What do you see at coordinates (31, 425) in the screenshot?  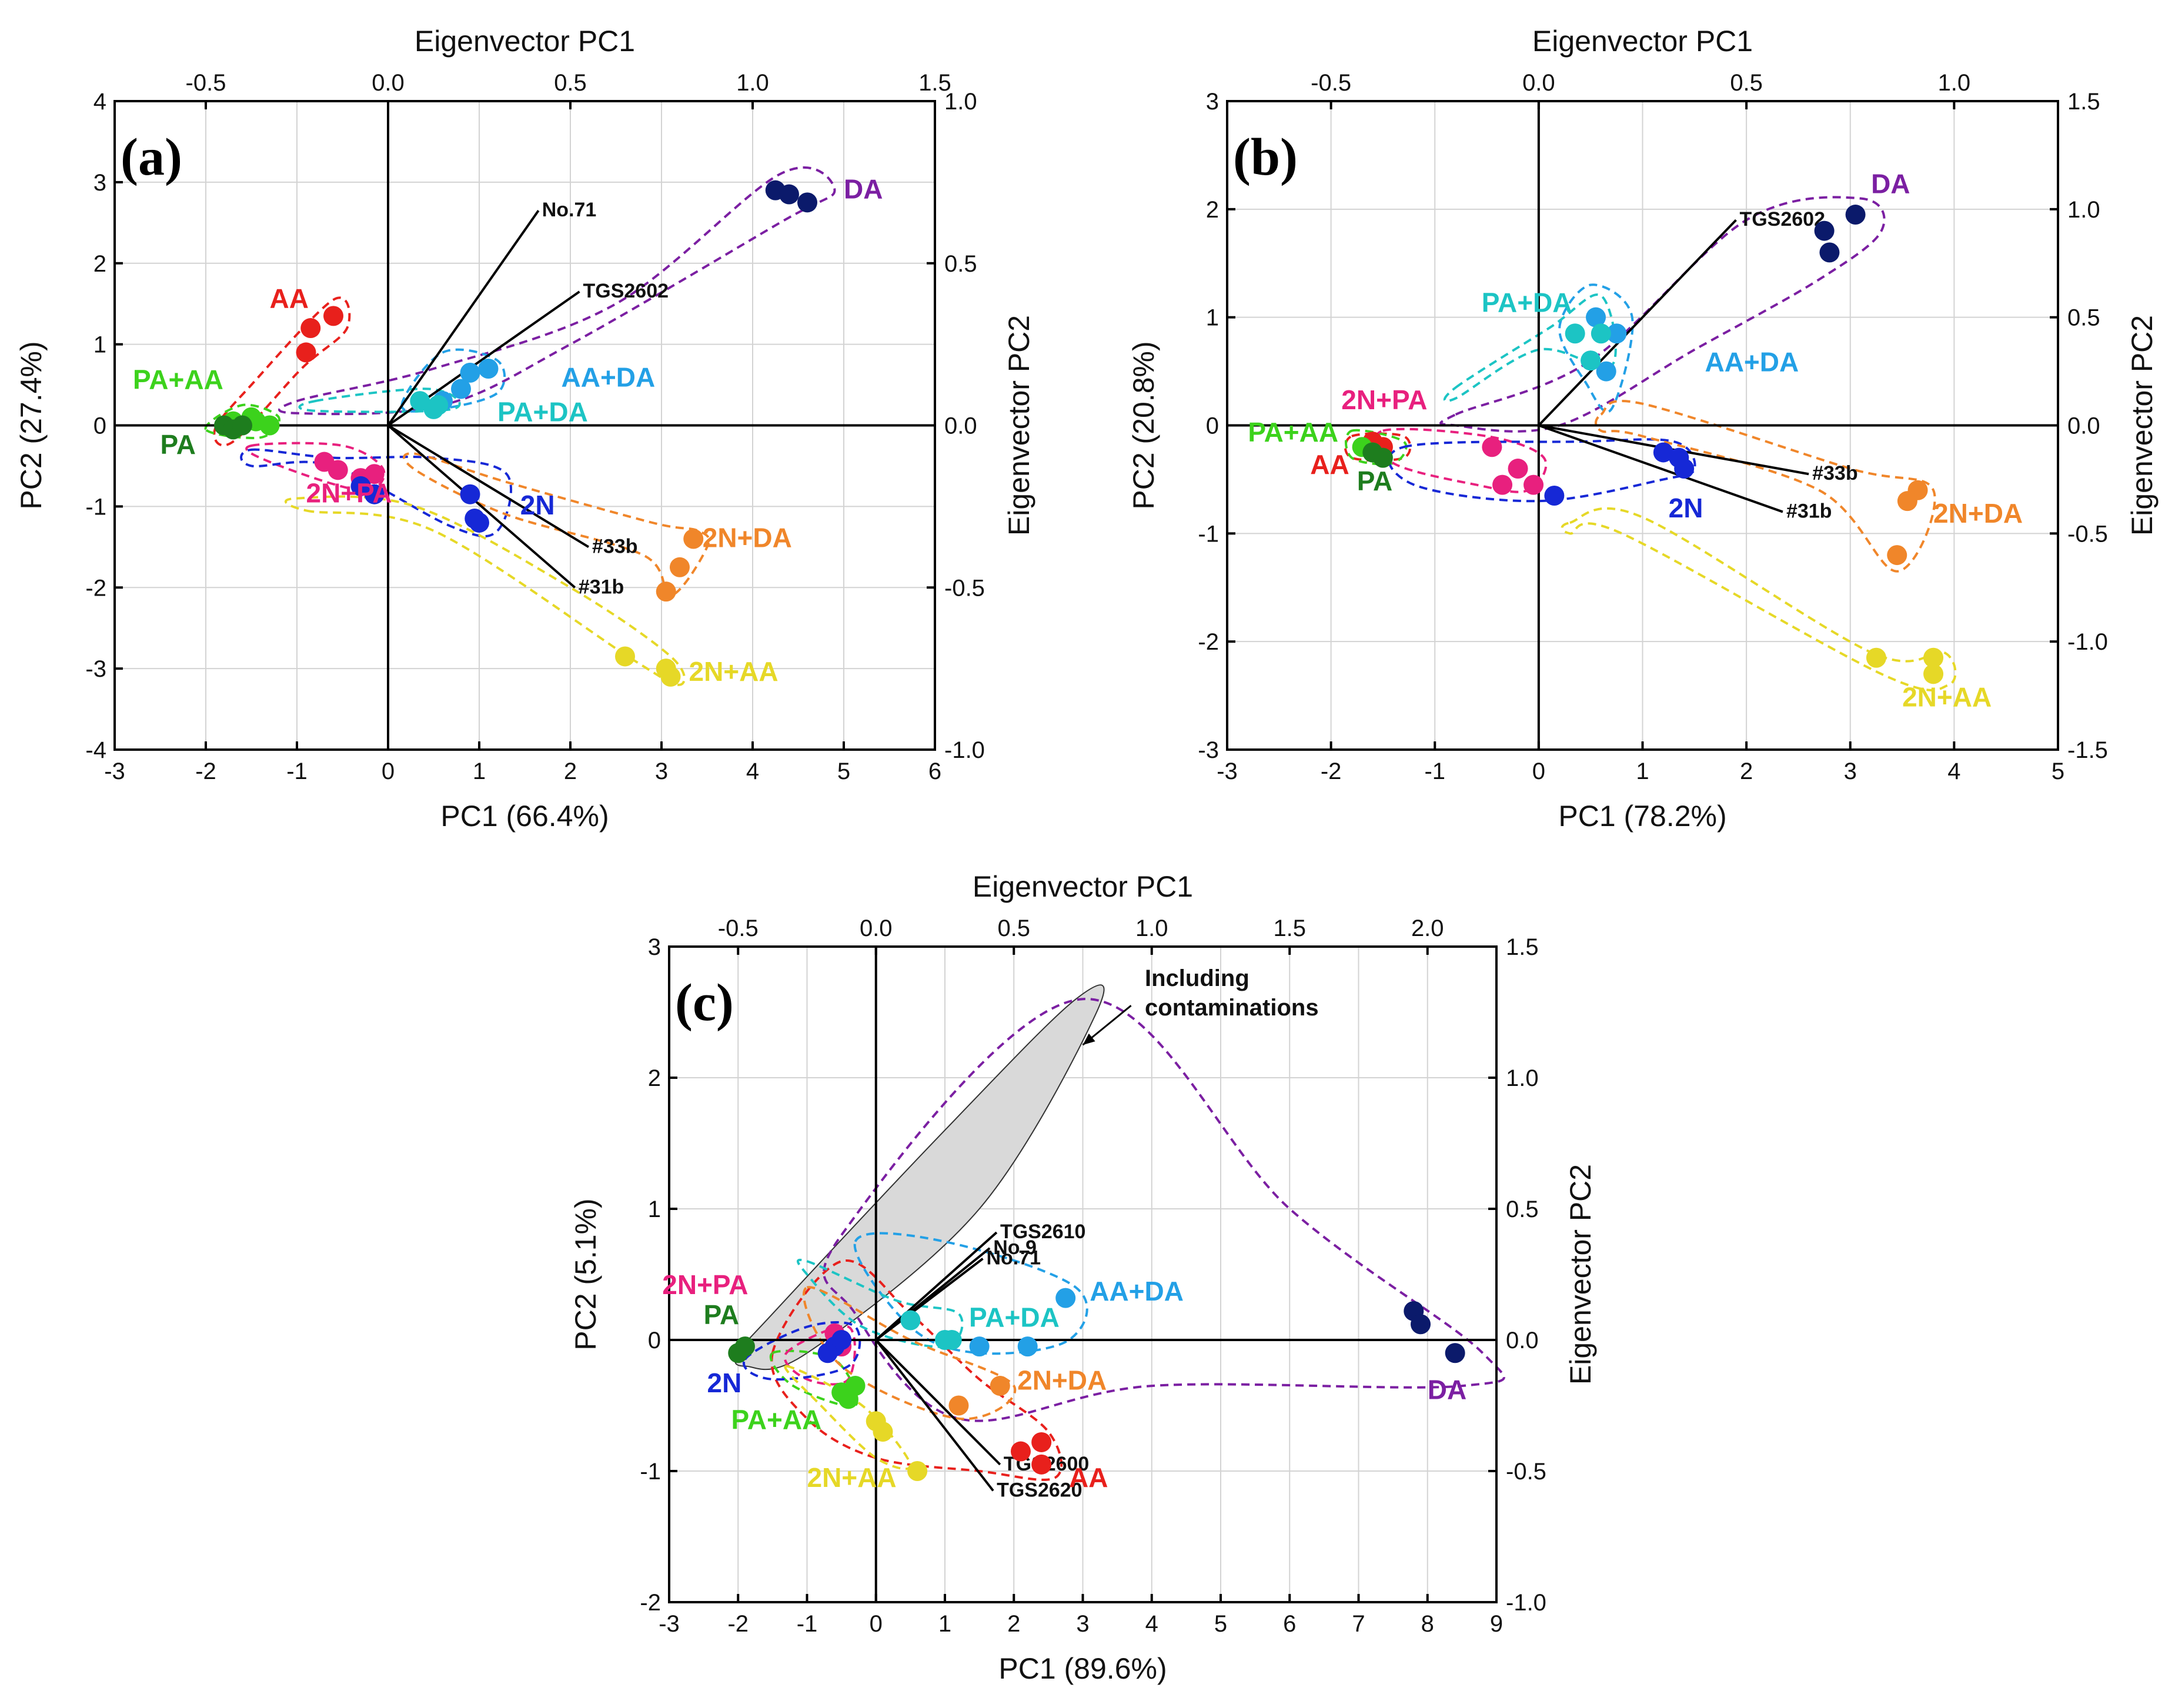 I see `y-axis-title: PC2 (27.4%)` at bounding box center [31, 425].